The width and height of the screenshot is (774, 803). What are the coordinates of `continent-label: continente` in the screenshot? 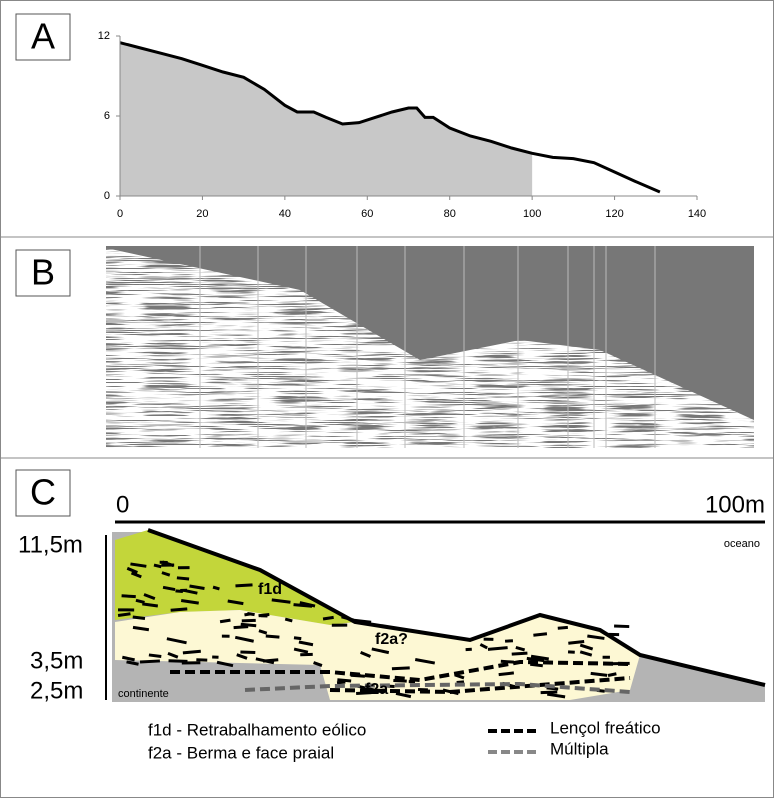 It's located at (143, 694).